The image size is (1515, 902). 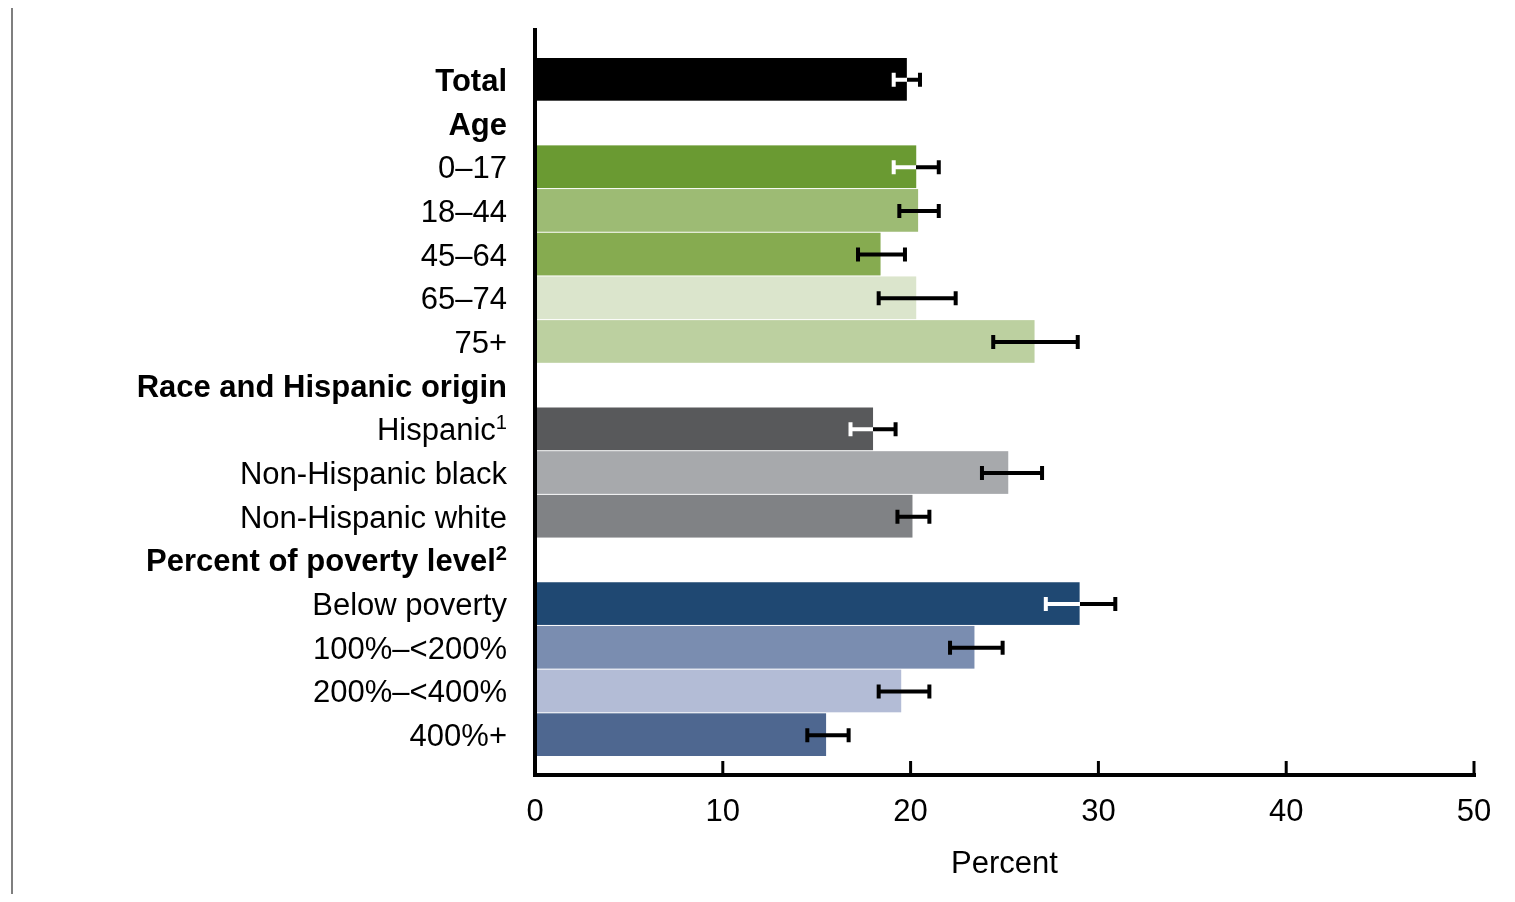 I want to click on y-tick-label: Hispanic$^{1}$, so click(x=441, y=429).